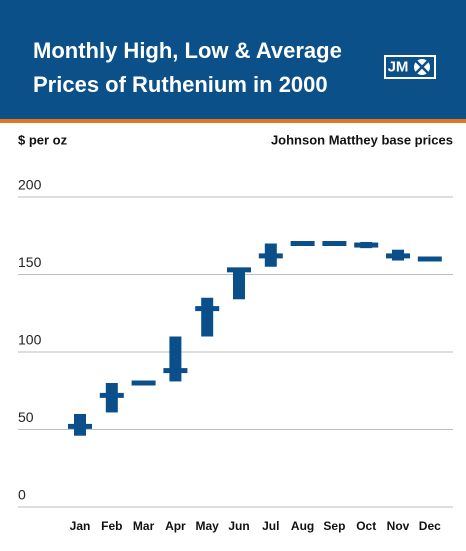 The image size is (466, 551). Describe the element at coordinates (22, 495) in the screenshot. I see `y-tick-label: 0` at that location.